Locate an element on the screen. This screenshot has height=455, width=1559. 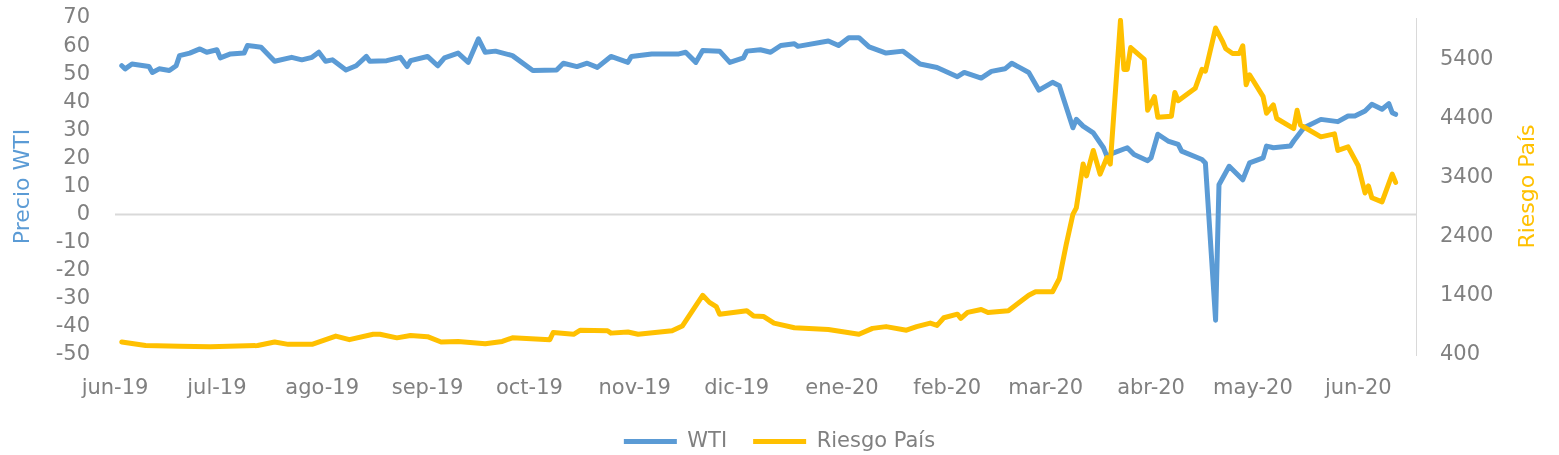
y2-tick-label: 1400 is located at coordinates (1467, 294).